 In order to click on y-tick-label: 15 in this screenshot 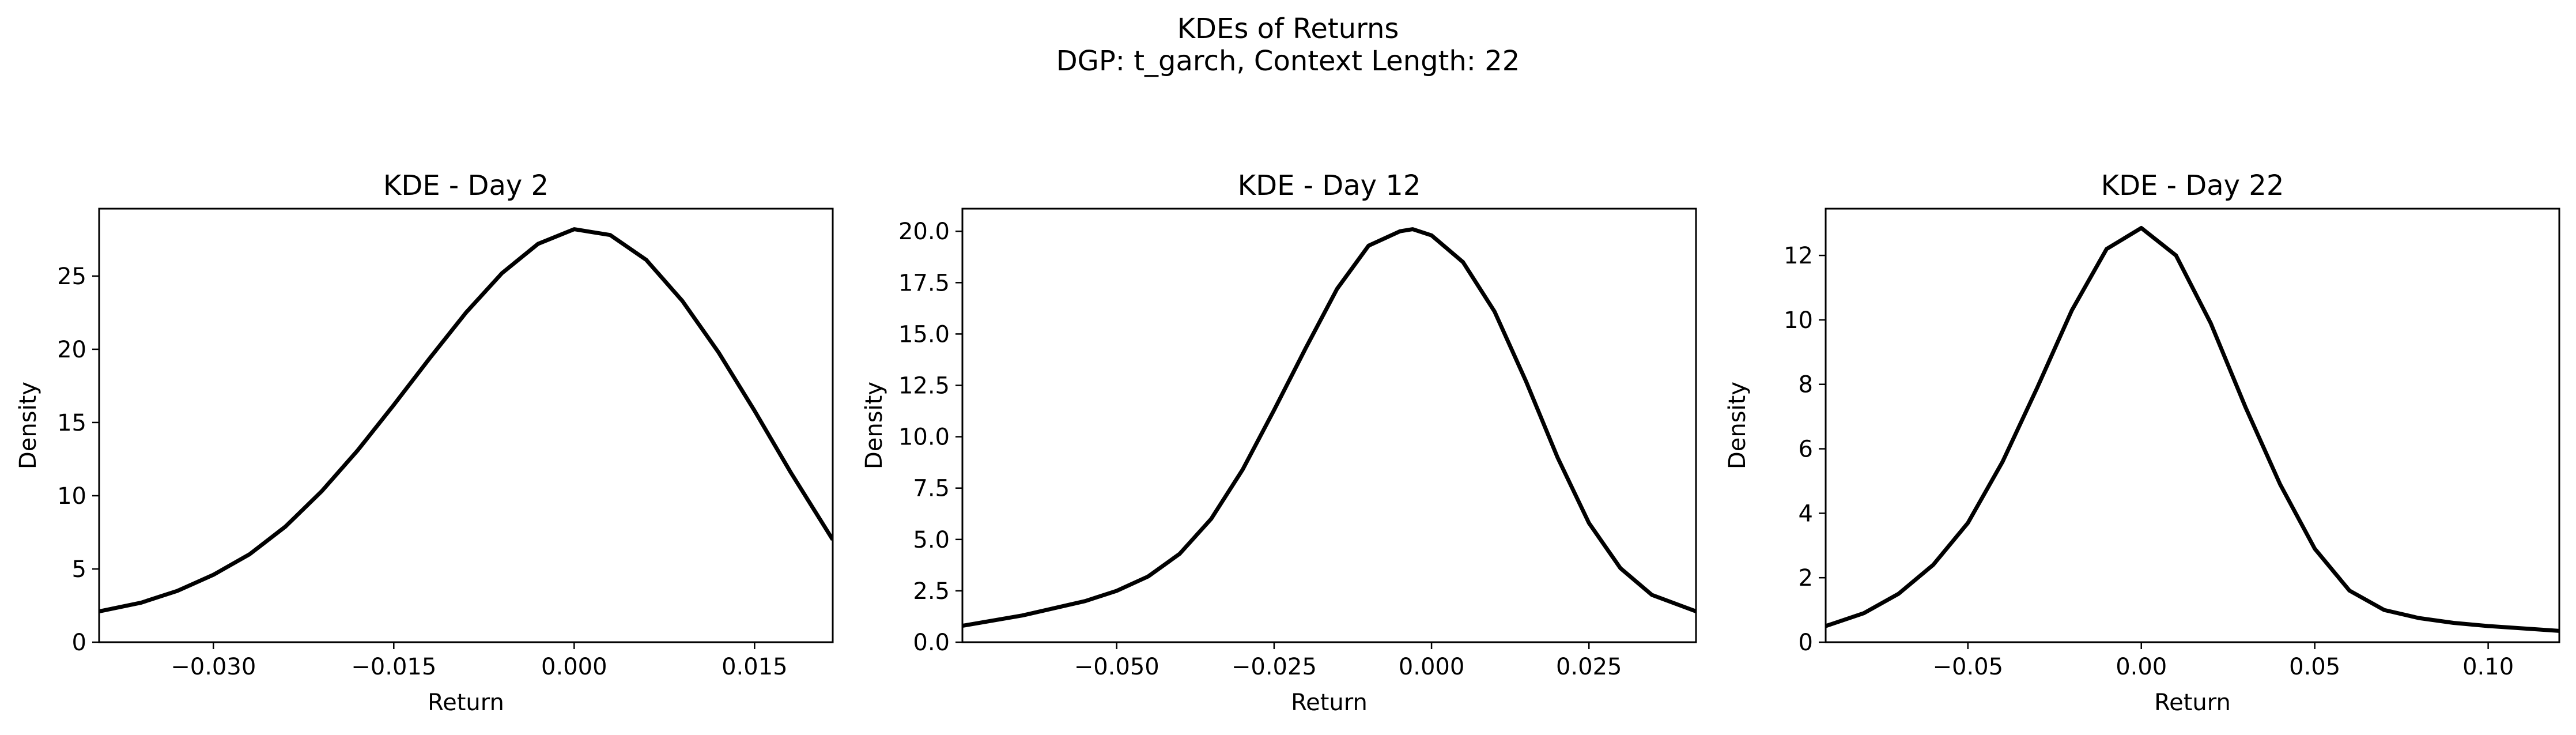, I will do `click(71, 423)`.